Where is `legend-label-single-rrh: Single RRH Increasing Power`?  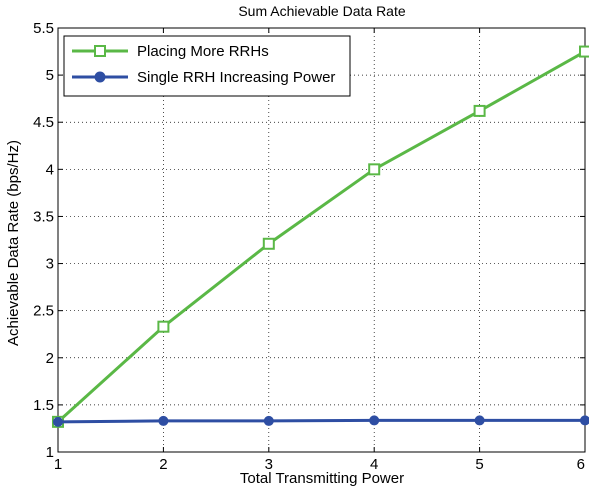
legend-label-single-rrh: Single RRH Increasing Power is located at coordinates (236, 77).